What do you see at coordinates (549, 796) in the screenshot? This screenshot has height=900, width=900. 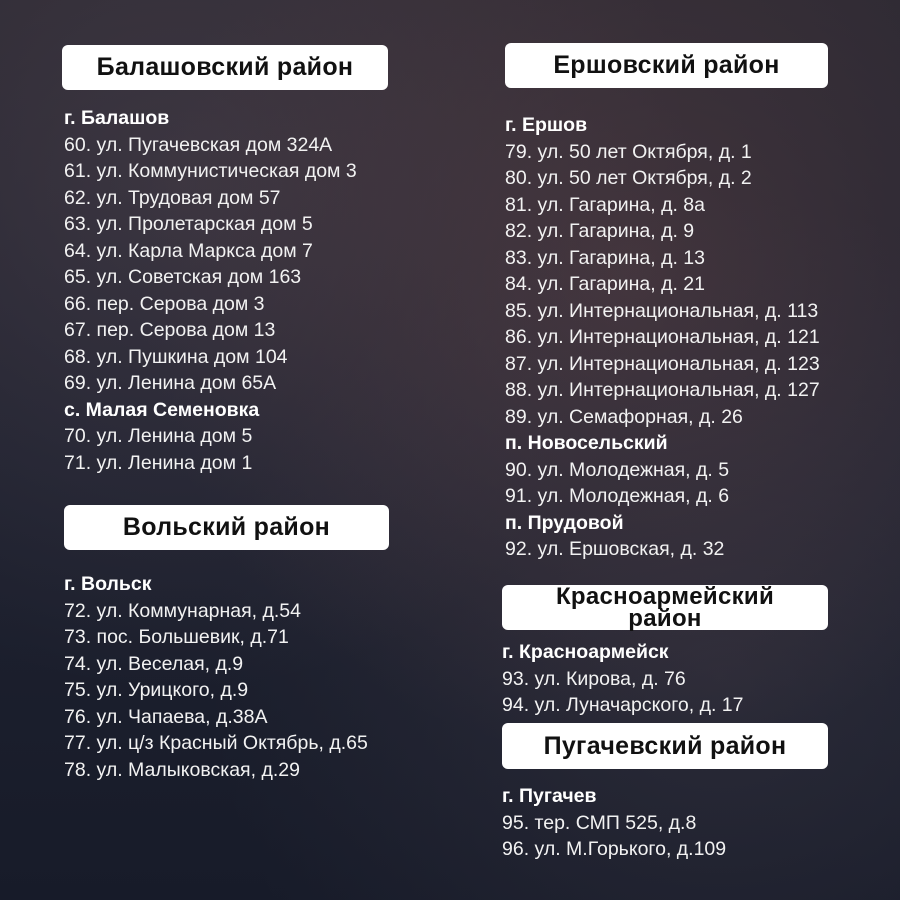 I see `locality-heading: г. Пугачев` at bounding box center [549, 796].